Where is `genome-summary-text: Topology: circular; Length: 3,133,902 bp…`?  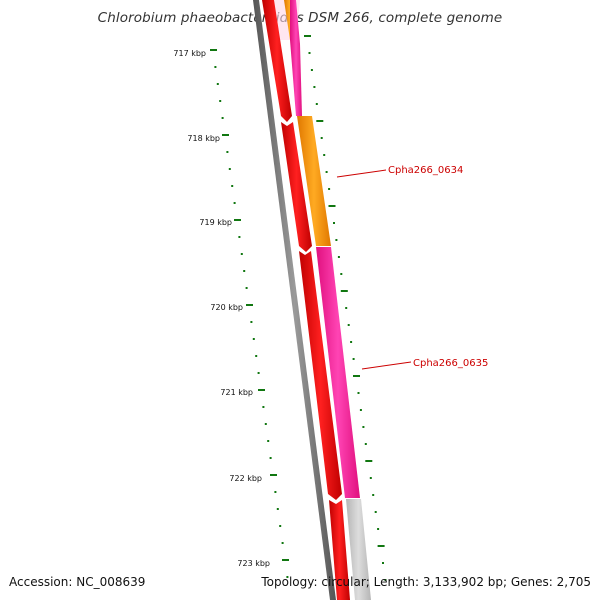
genome-summary-text: Topology: circular; Length: 3,133,902 bp… is located at coordinates (426, 582).